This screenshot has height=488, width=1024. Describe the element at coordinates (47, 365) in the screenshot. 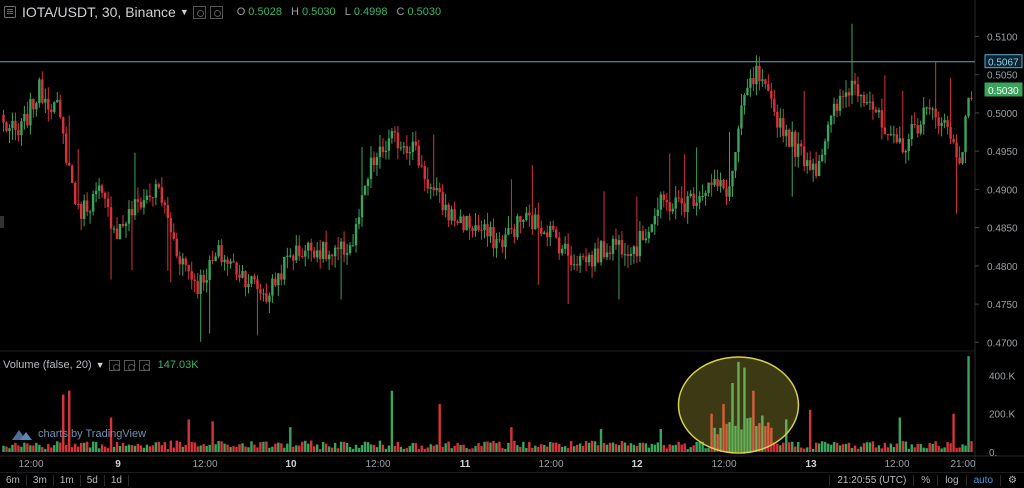

I see `volume-title: Volume (false, 20)` at that location.